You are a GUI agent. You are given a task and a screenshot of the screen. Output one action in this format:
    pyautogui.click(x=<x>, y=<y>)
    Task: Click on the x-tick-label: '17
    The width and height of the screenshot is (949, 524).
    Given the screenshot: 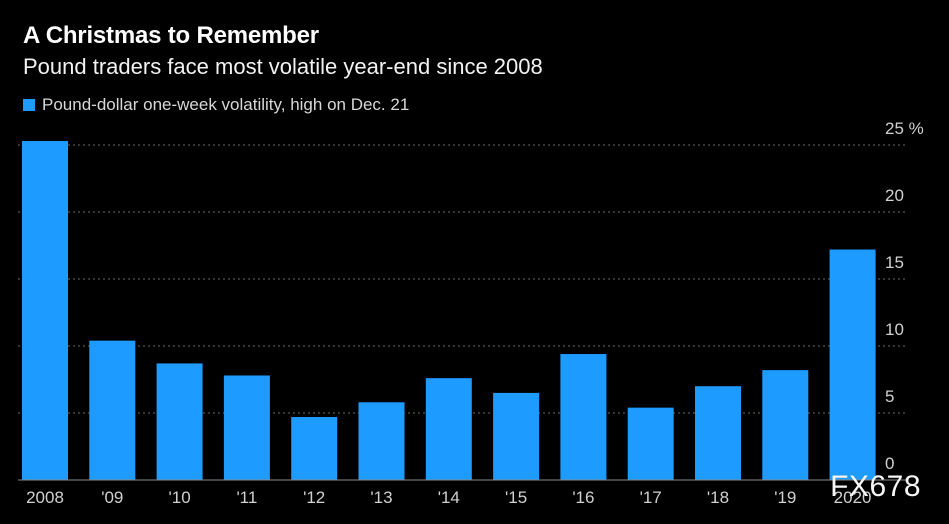 What is the action you would take?
    pyautogui.click(x=651, y=497)
    